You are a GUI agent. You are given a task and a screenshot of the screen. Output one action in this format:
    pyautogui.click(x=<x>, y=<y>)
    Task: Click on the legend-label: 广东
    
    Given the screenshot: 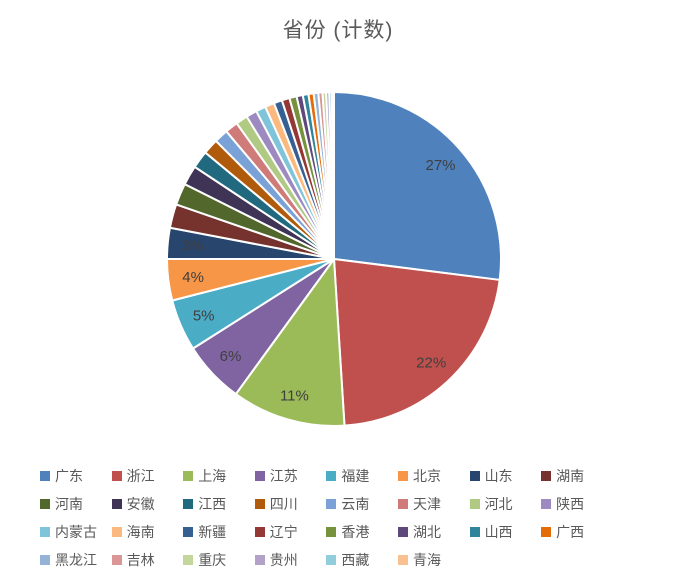 What is the action you would take?
    pyautogui.click(x=69, y=475)
    